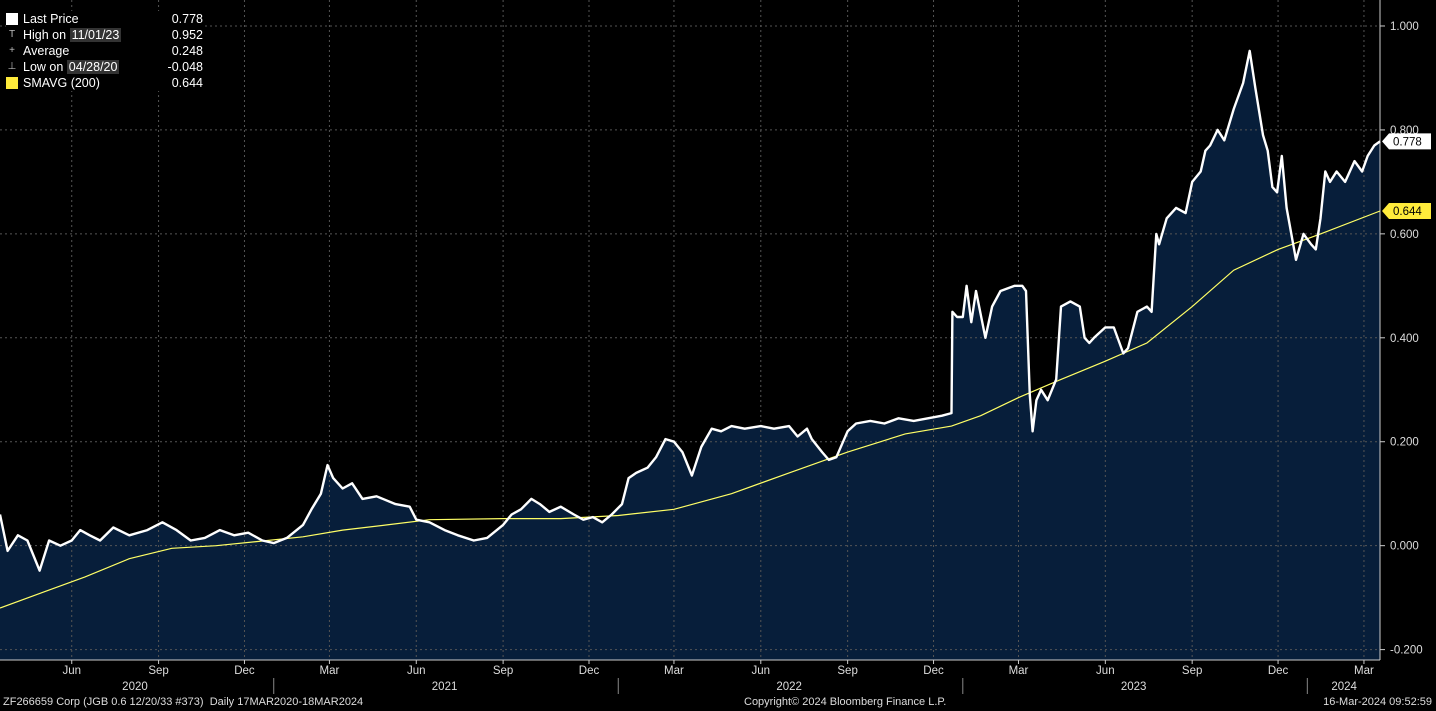  I want to click on legend-sma: SMAVG (200) 0.644, so click(104, 83).